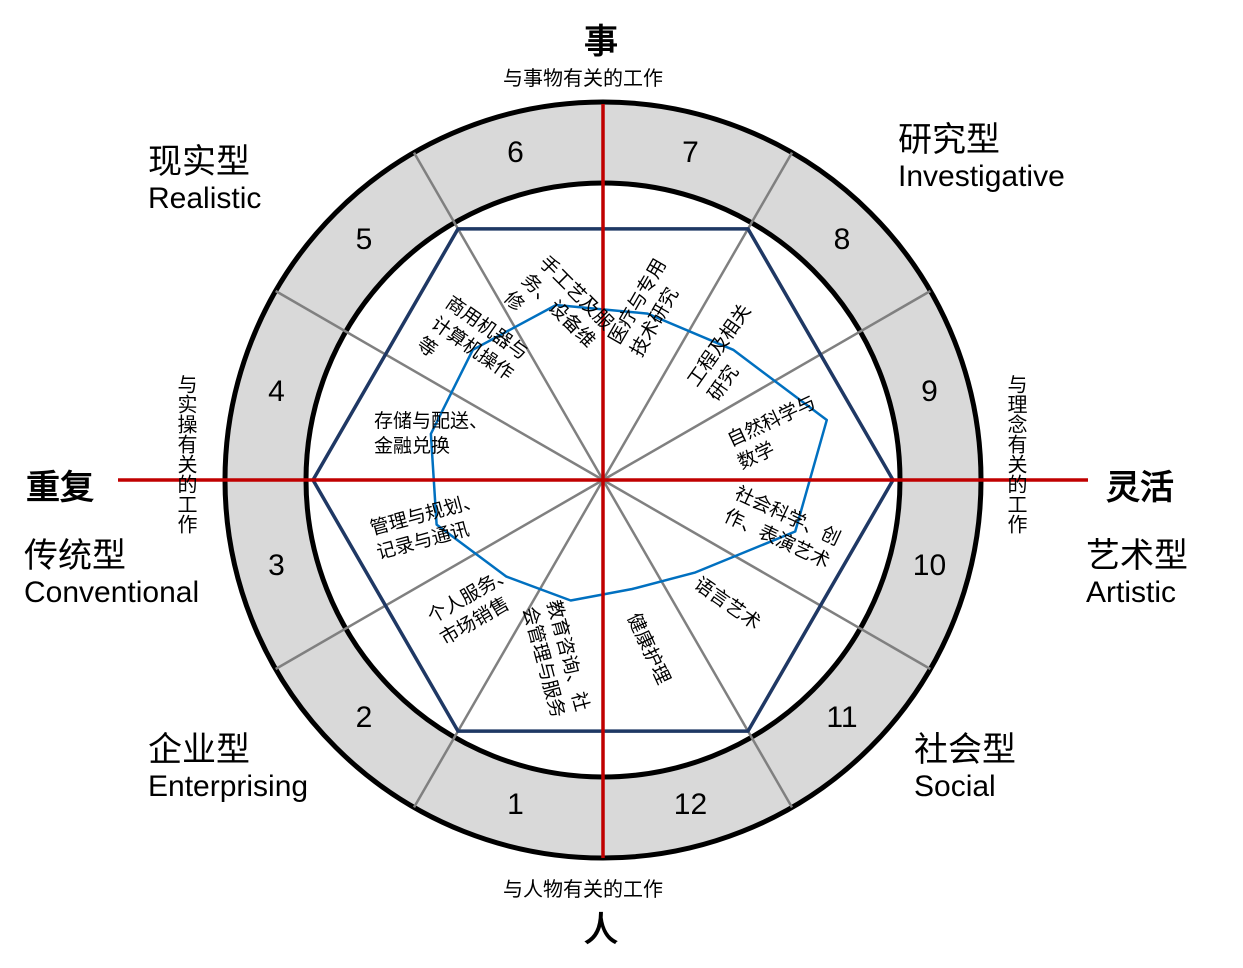  I want to click on axis-top-sublabel: 与事物有关的工作, so click(583, 78).